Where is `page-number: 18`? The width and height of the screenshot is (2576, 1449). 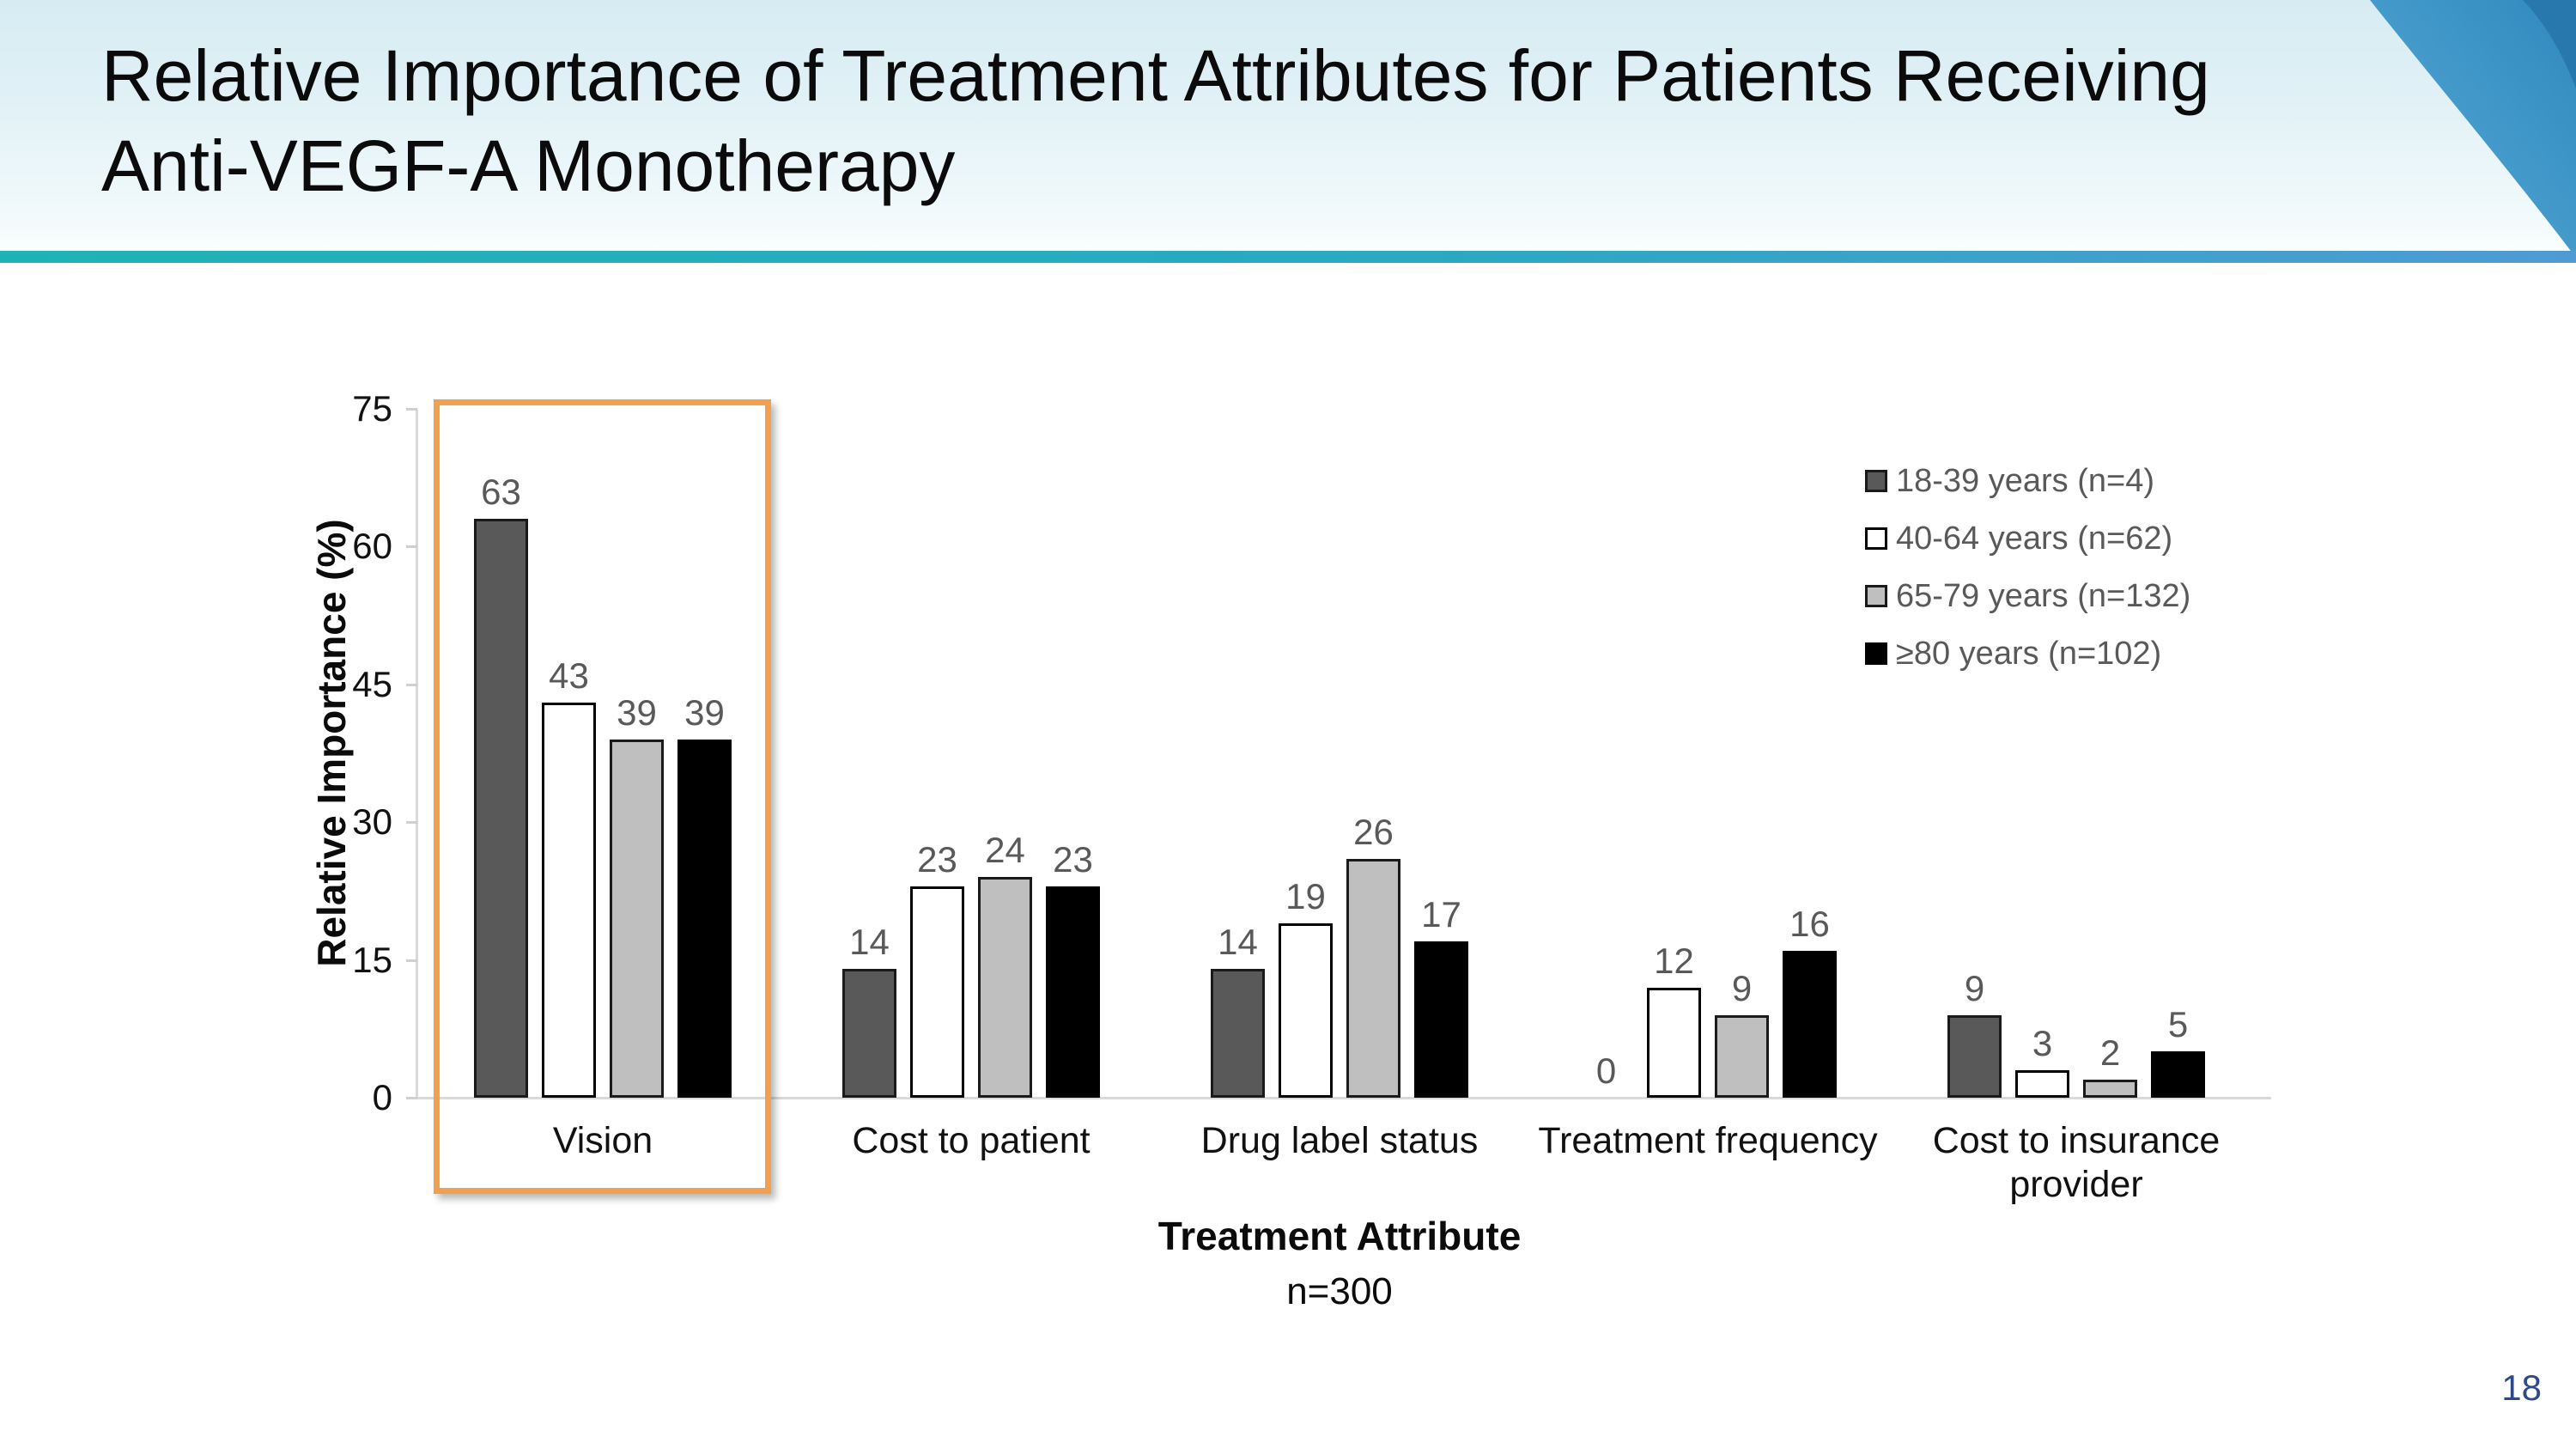 page-number: 18 is located at coordinates (2522, 1387).